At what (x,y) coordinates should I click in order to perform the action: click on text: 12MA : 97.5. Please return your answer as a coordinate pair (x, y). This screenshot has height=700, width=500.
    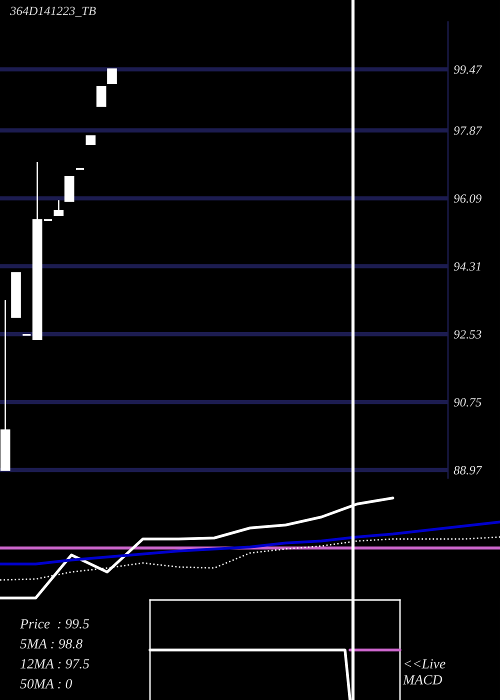
    Looking at the image, I should click on (55, 664).